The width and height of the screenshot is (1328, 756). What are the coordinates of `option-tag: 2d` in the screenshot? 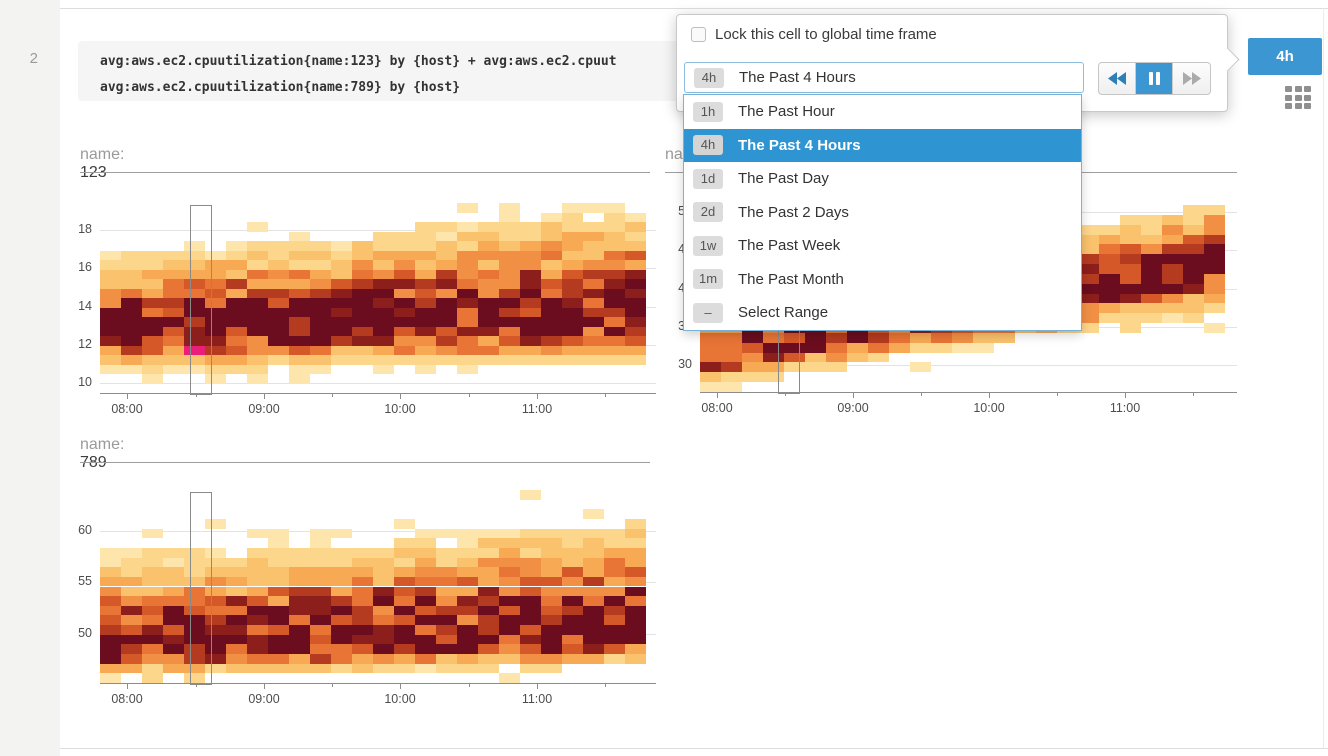 It's located at (708, 212).